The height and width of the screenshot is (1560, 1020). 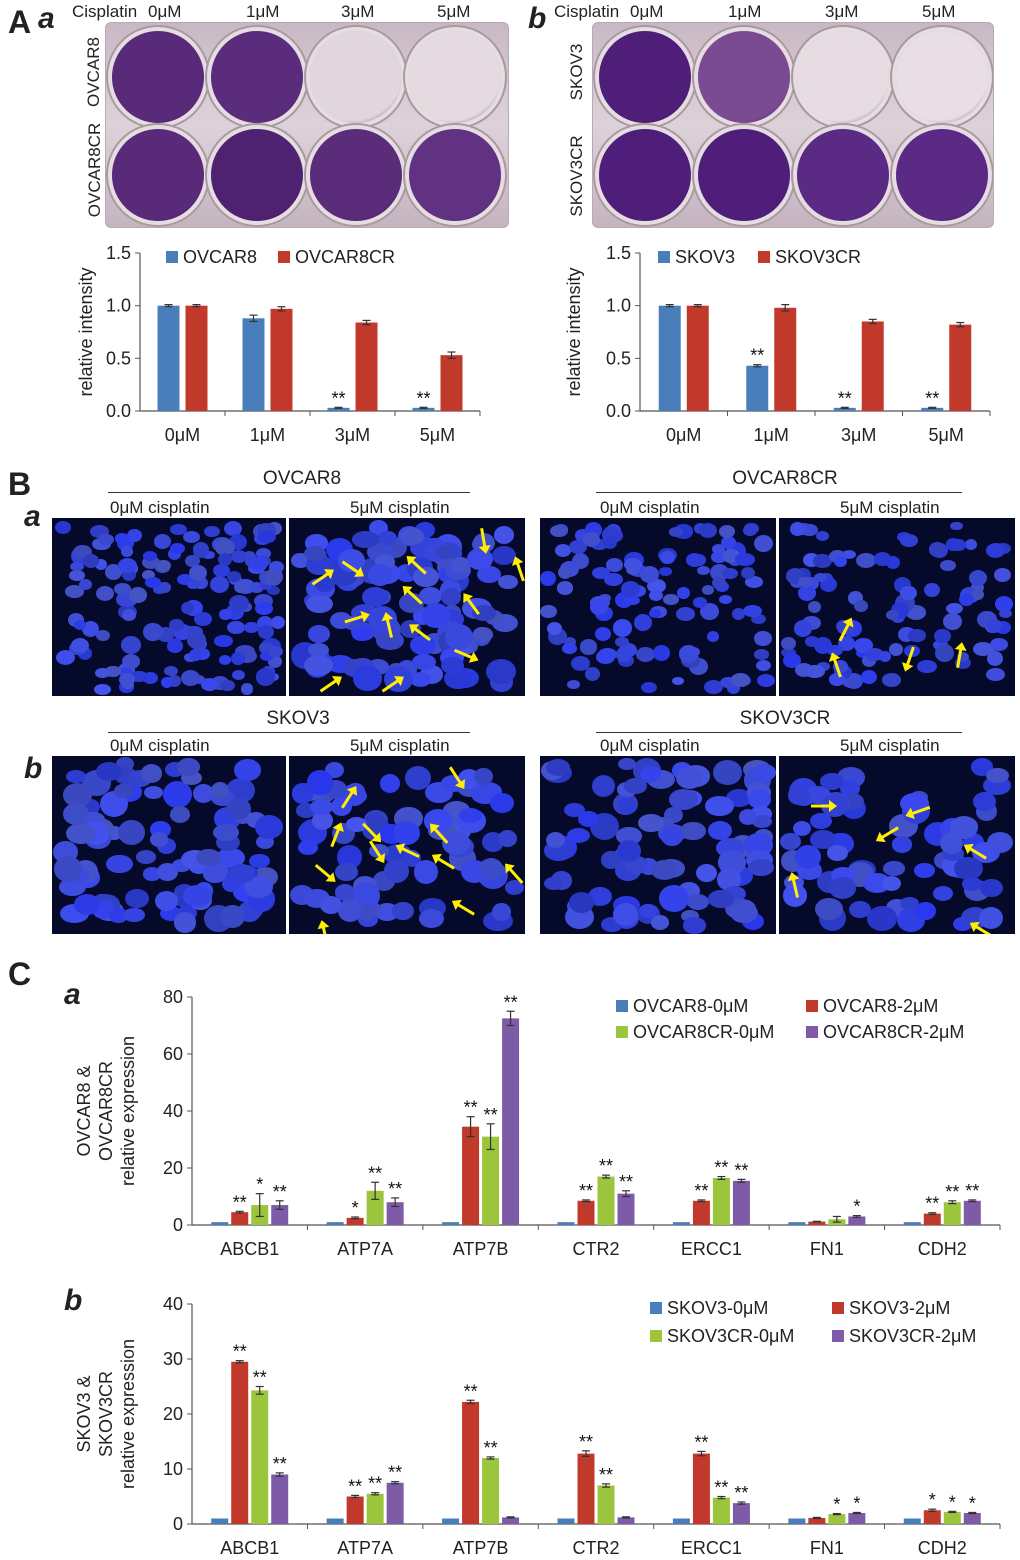 I want to click on legend-swatch, so click(x=812, y=1032).